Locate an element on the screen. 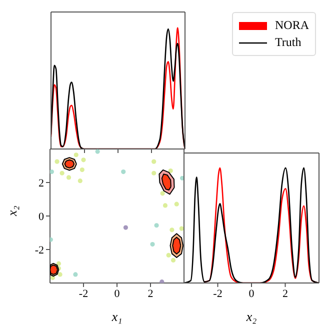 The image size is (332, 332). legend-label: NORA is located at coordinates (292, 25).